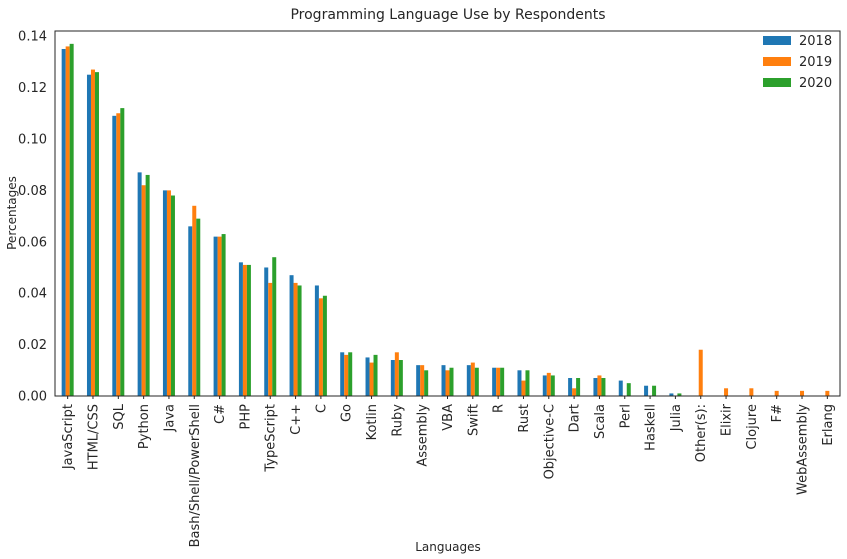 The image size is (847, 559). I want to click on bar-2018-julia, so click(671, 394).